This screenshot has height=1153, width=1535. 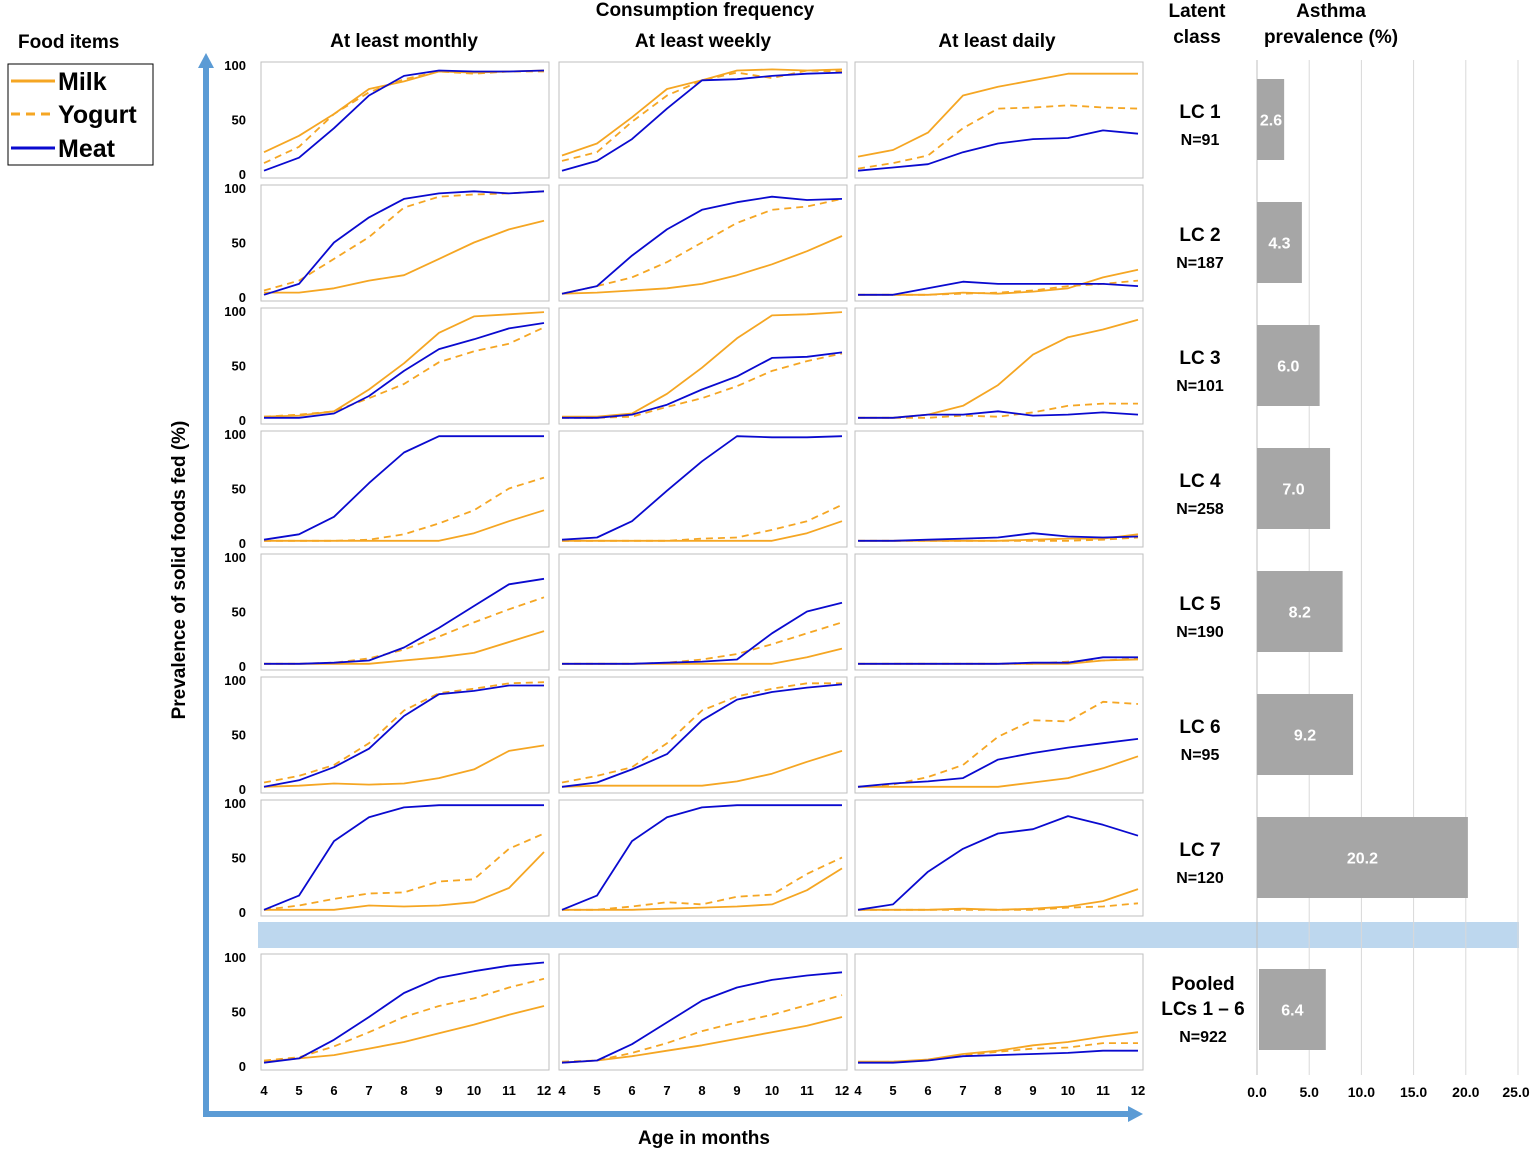 What do you see at coordinates (1515, 1092) in the screenshot?
I see `asthma-tick-label: 25.0` at bounding box center [1515, 1092].